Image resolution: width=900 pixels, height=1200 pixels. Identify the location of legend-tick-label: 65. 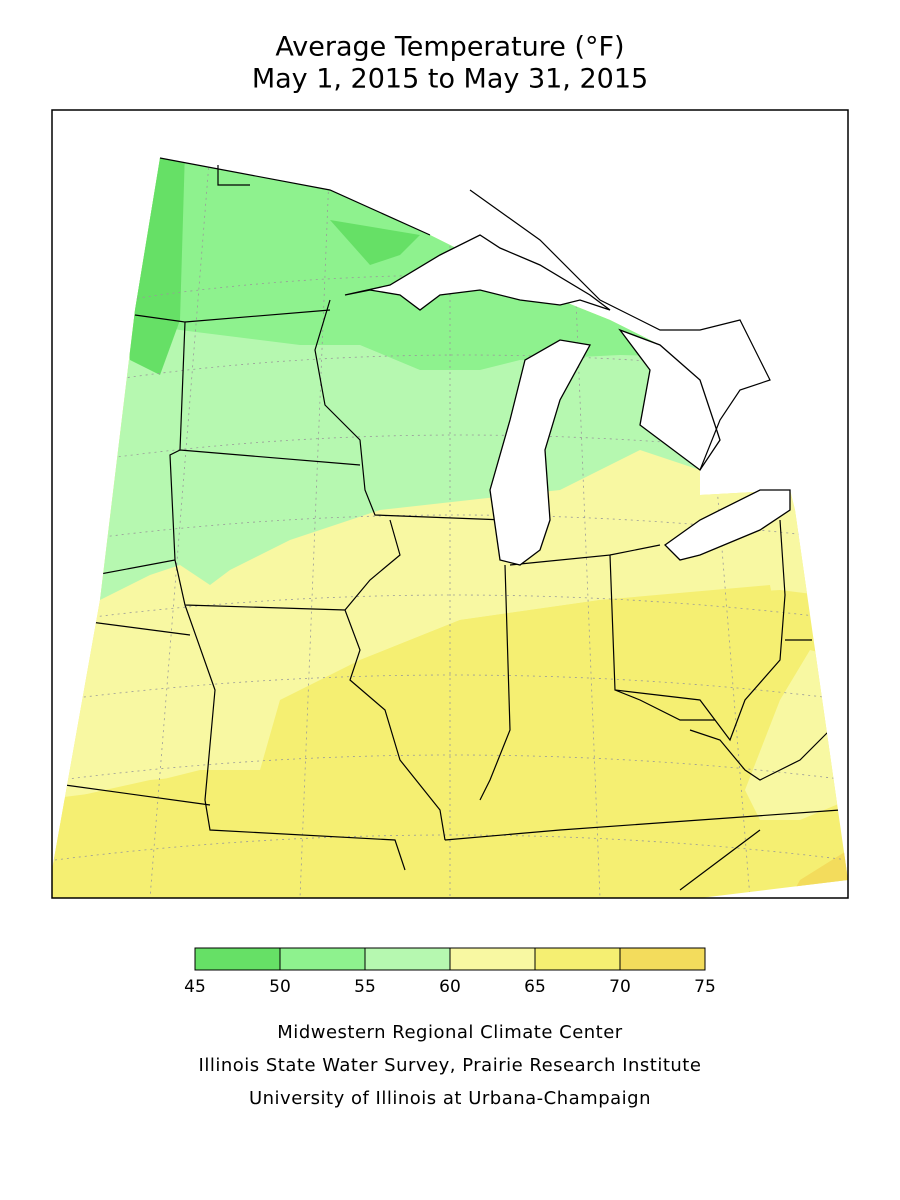
(535, 987).